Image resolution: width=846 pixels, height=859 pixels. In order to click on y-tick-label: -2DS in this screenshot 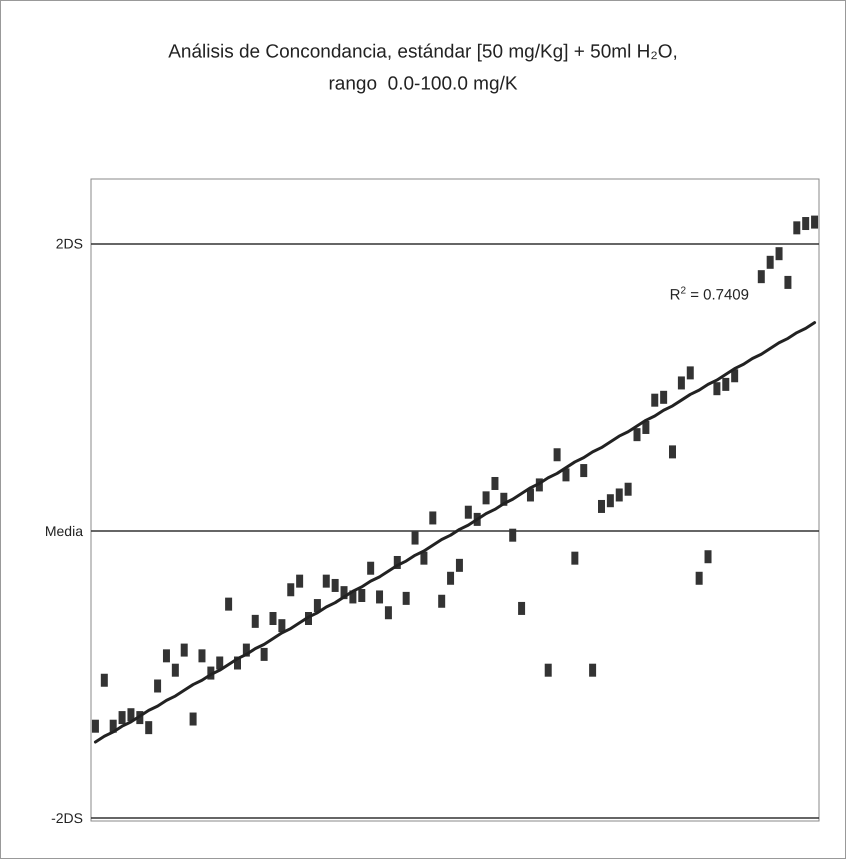, I will do `click(67, 818)`.